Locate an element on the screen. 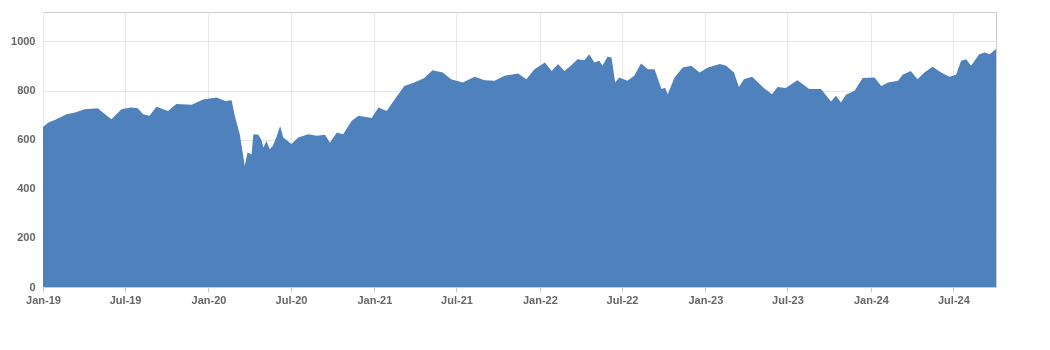 This screenshot has height=350, width=1050. y-tick-label: 1000 is located at coordinates (23, 40).